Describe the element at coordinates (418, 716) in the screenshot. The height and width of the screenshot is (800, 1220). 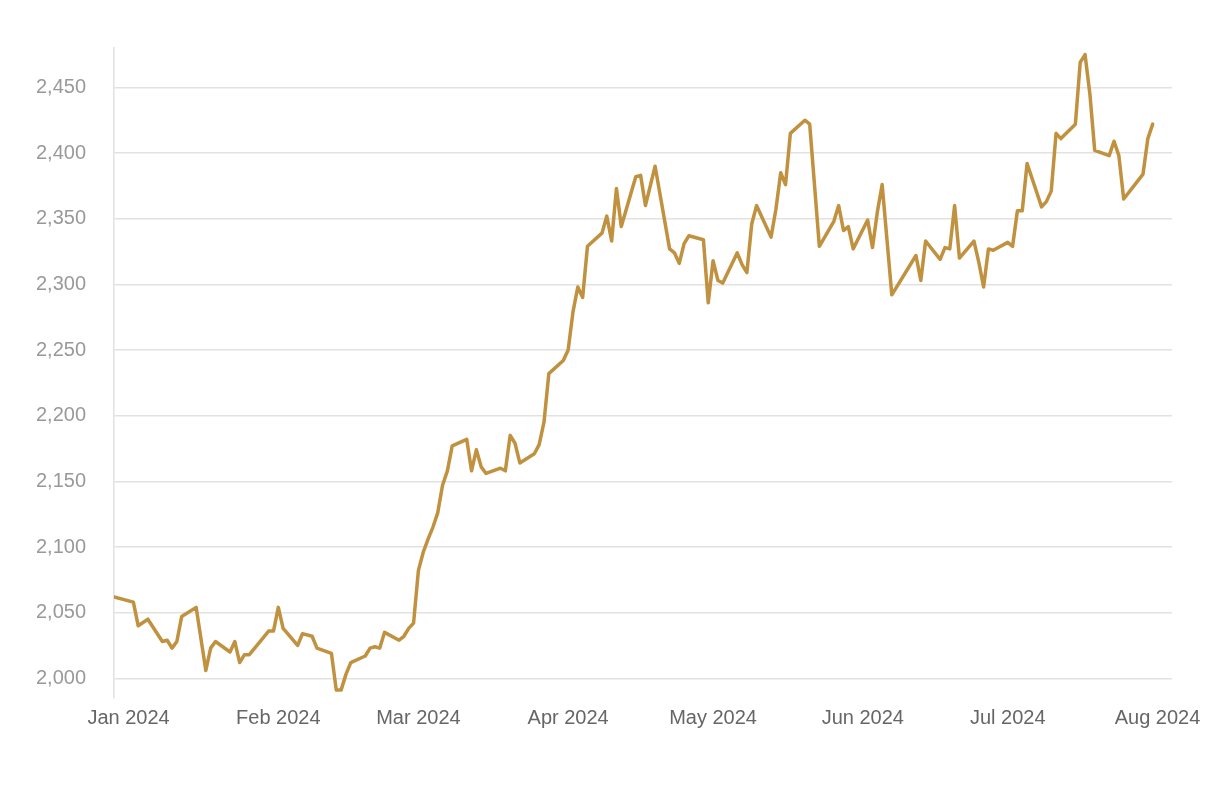
I see `x-tick-label: Mar 2024` at that location.